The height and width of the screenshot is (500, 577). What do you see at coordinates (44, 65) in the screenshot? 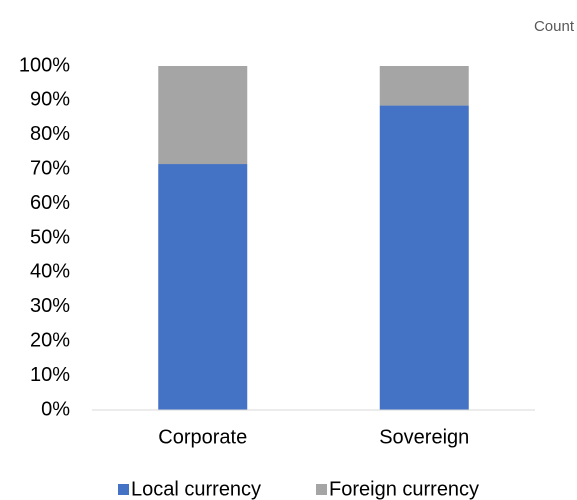
I see `y-tick-label: 100%` at bounding box center [44, 65].